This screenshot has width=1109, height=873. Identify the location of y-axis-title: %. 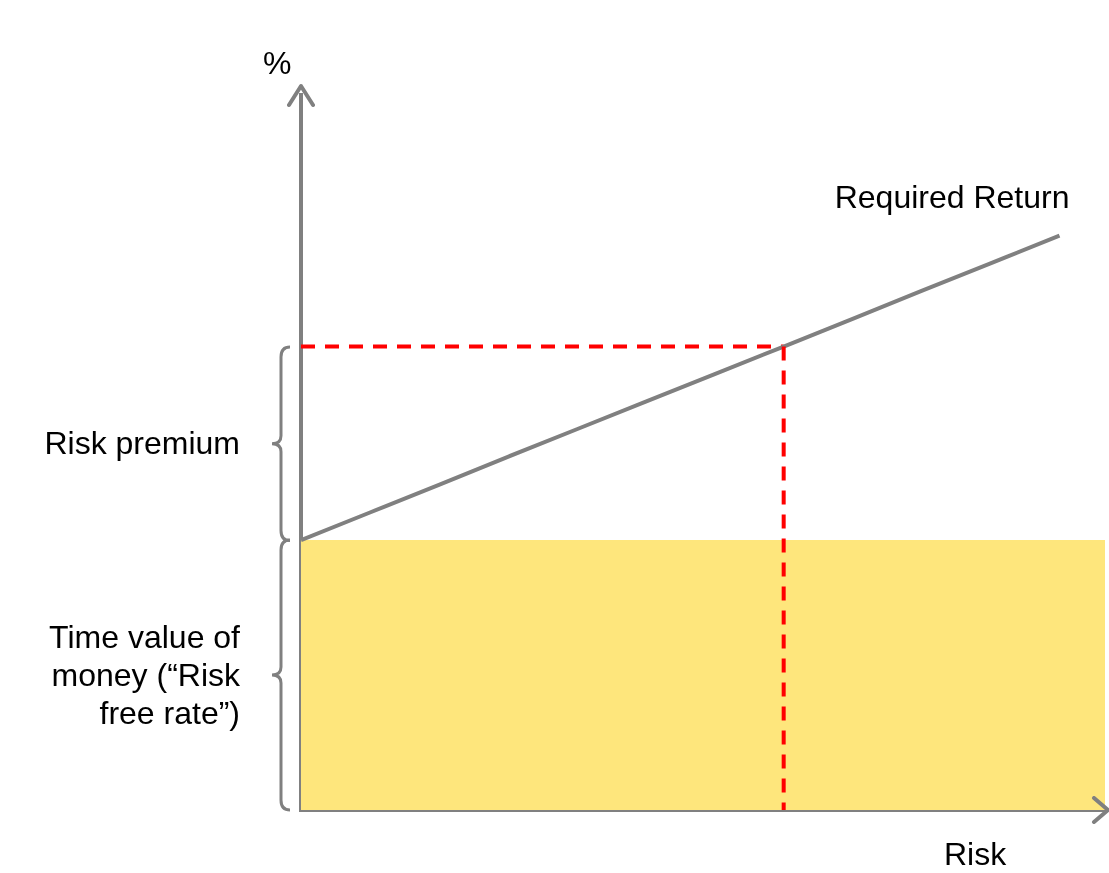
(277, 63).